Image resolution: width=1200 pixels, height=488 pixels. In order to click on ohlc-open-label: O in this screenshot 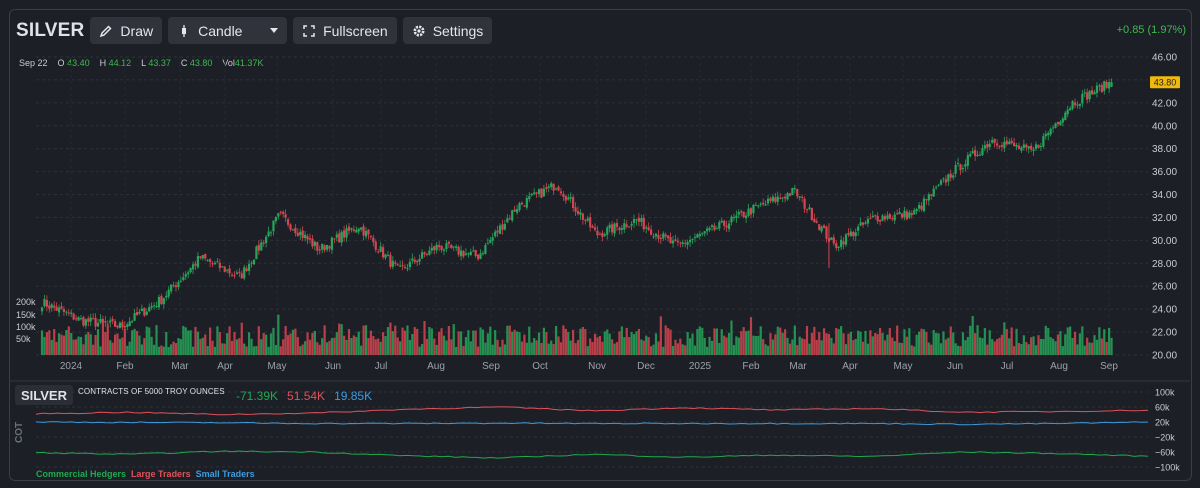, I will do `click(61, 63)`.